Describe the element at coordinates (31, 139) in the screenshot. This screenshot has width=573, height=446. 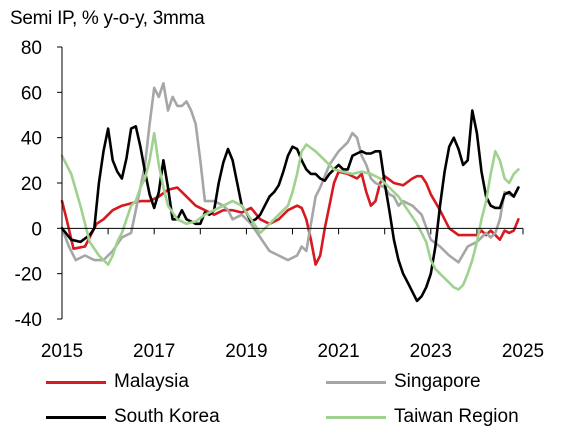
I see `y-tick-label: 40` at that location.